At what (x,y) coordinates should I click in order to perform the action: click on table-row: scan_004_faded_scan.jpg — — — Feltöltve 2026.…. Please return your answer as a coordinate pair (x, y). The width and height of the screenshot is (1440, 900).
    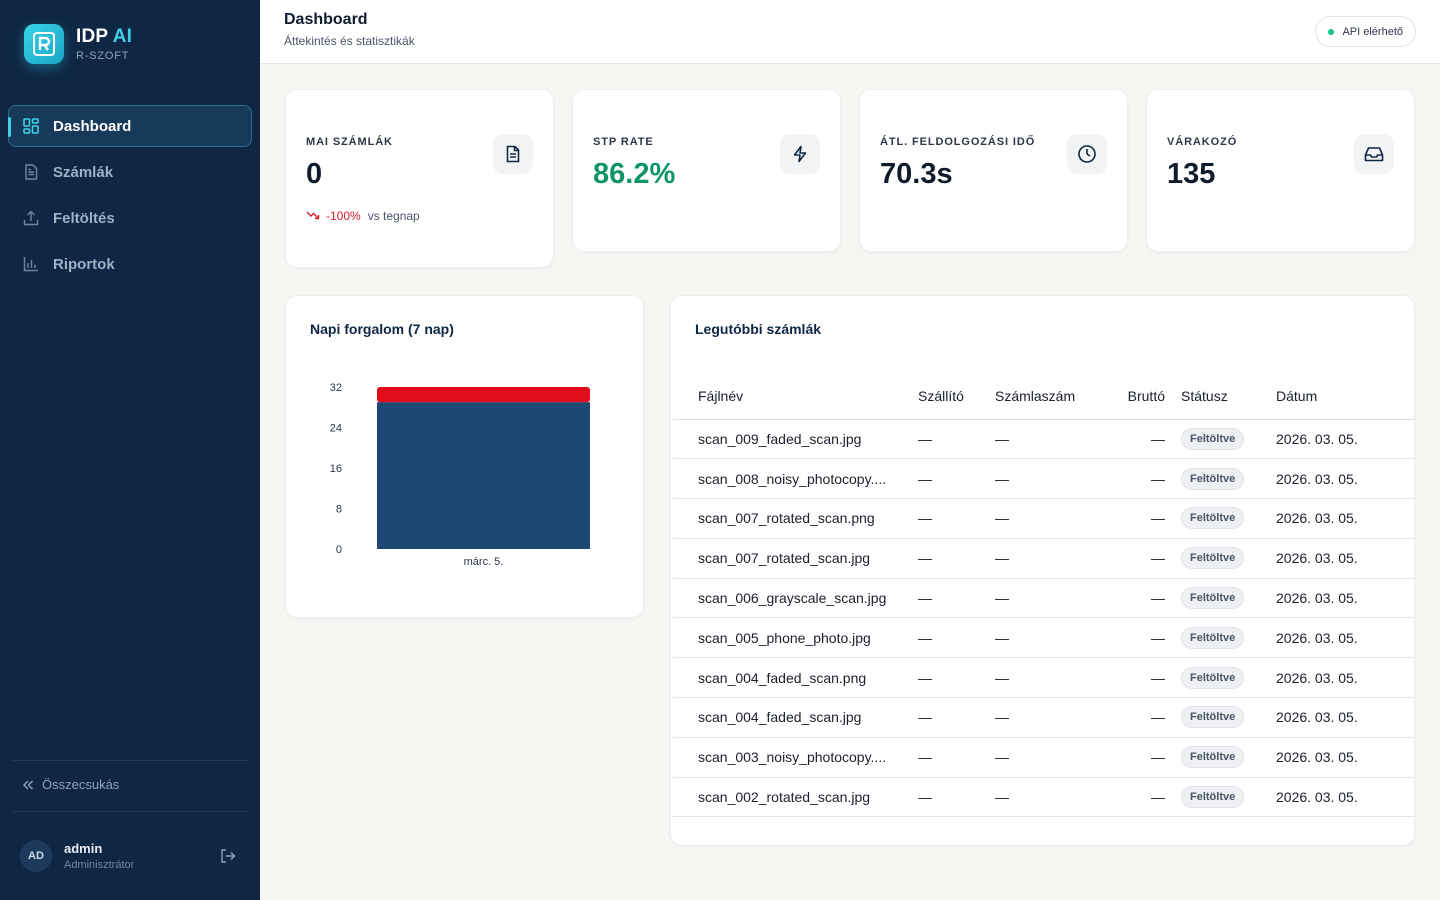
    Looking at the image, I should click on (1044, 717).